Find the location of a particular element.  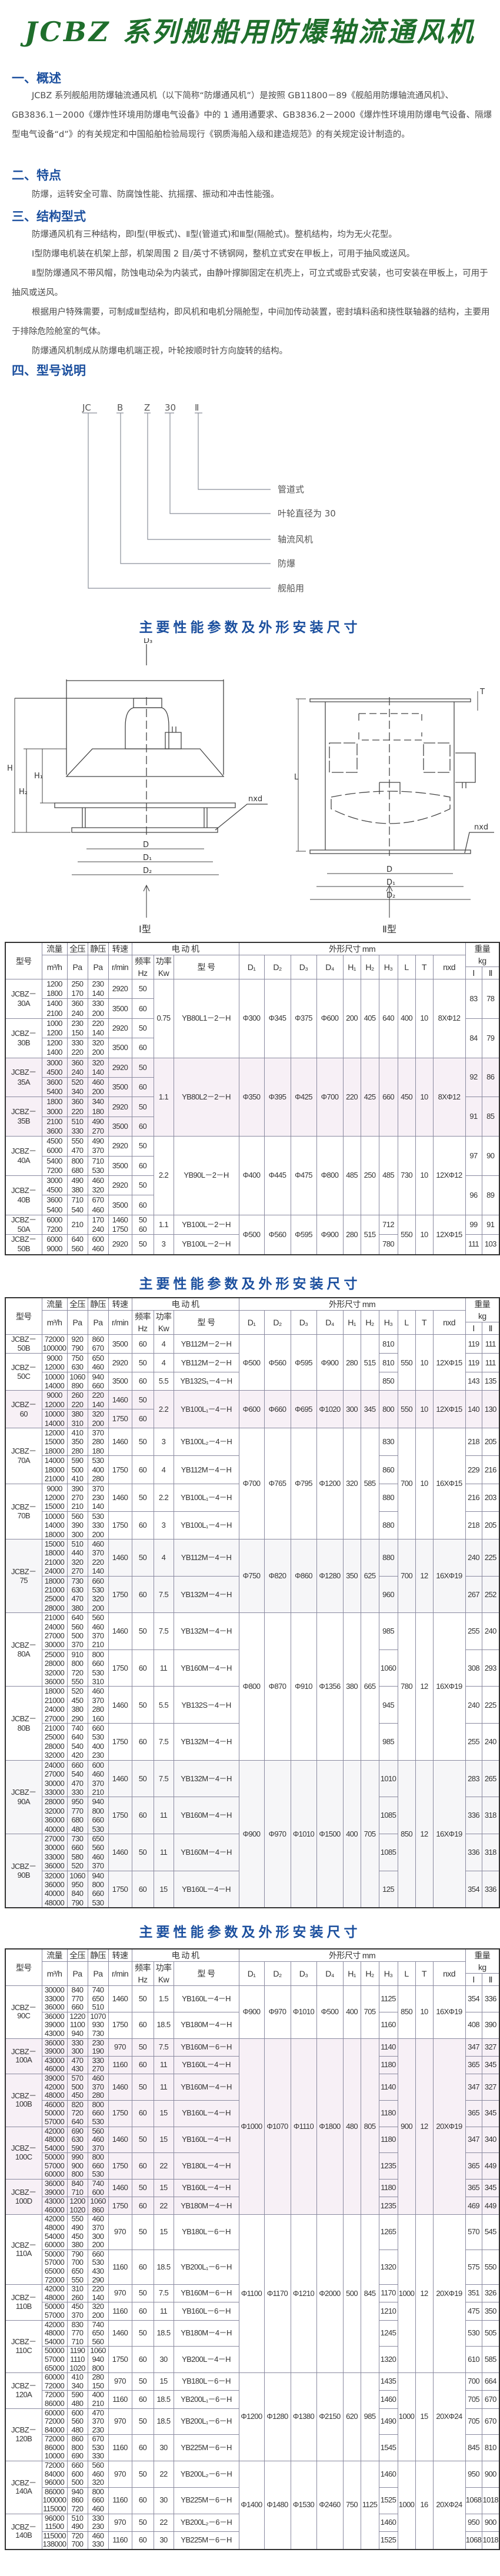

h3-cell: 780 is located at coordinates (388, 1245).